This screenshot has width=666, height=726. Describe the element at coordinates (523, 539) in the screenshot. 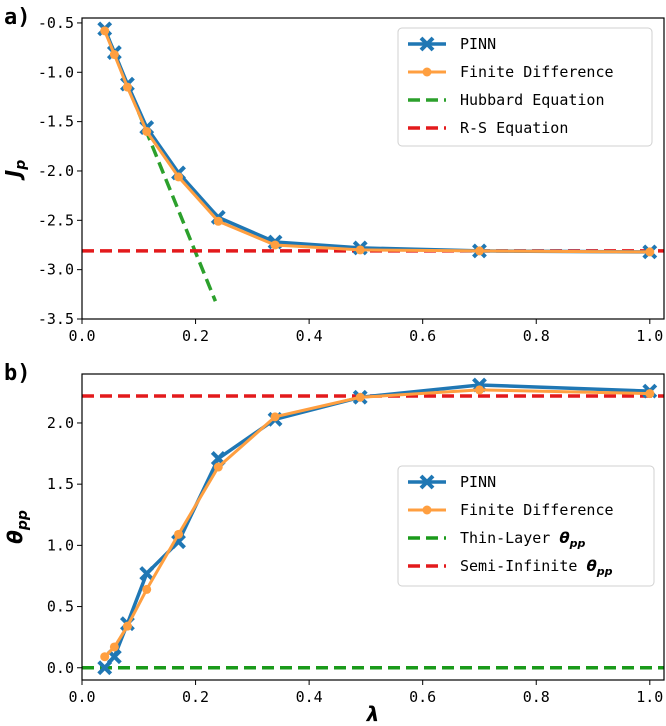

I see `legend-label-thin-layer: Thin-Layer θpp` at that location.